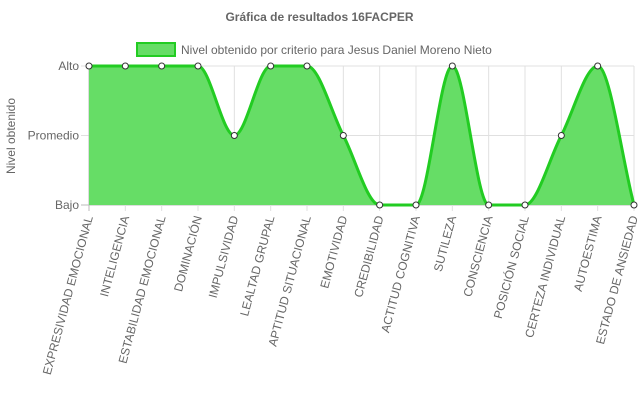  Describe the element at coordinates (156, 49) in the screenshot. I see `legend-swatch` at that location.